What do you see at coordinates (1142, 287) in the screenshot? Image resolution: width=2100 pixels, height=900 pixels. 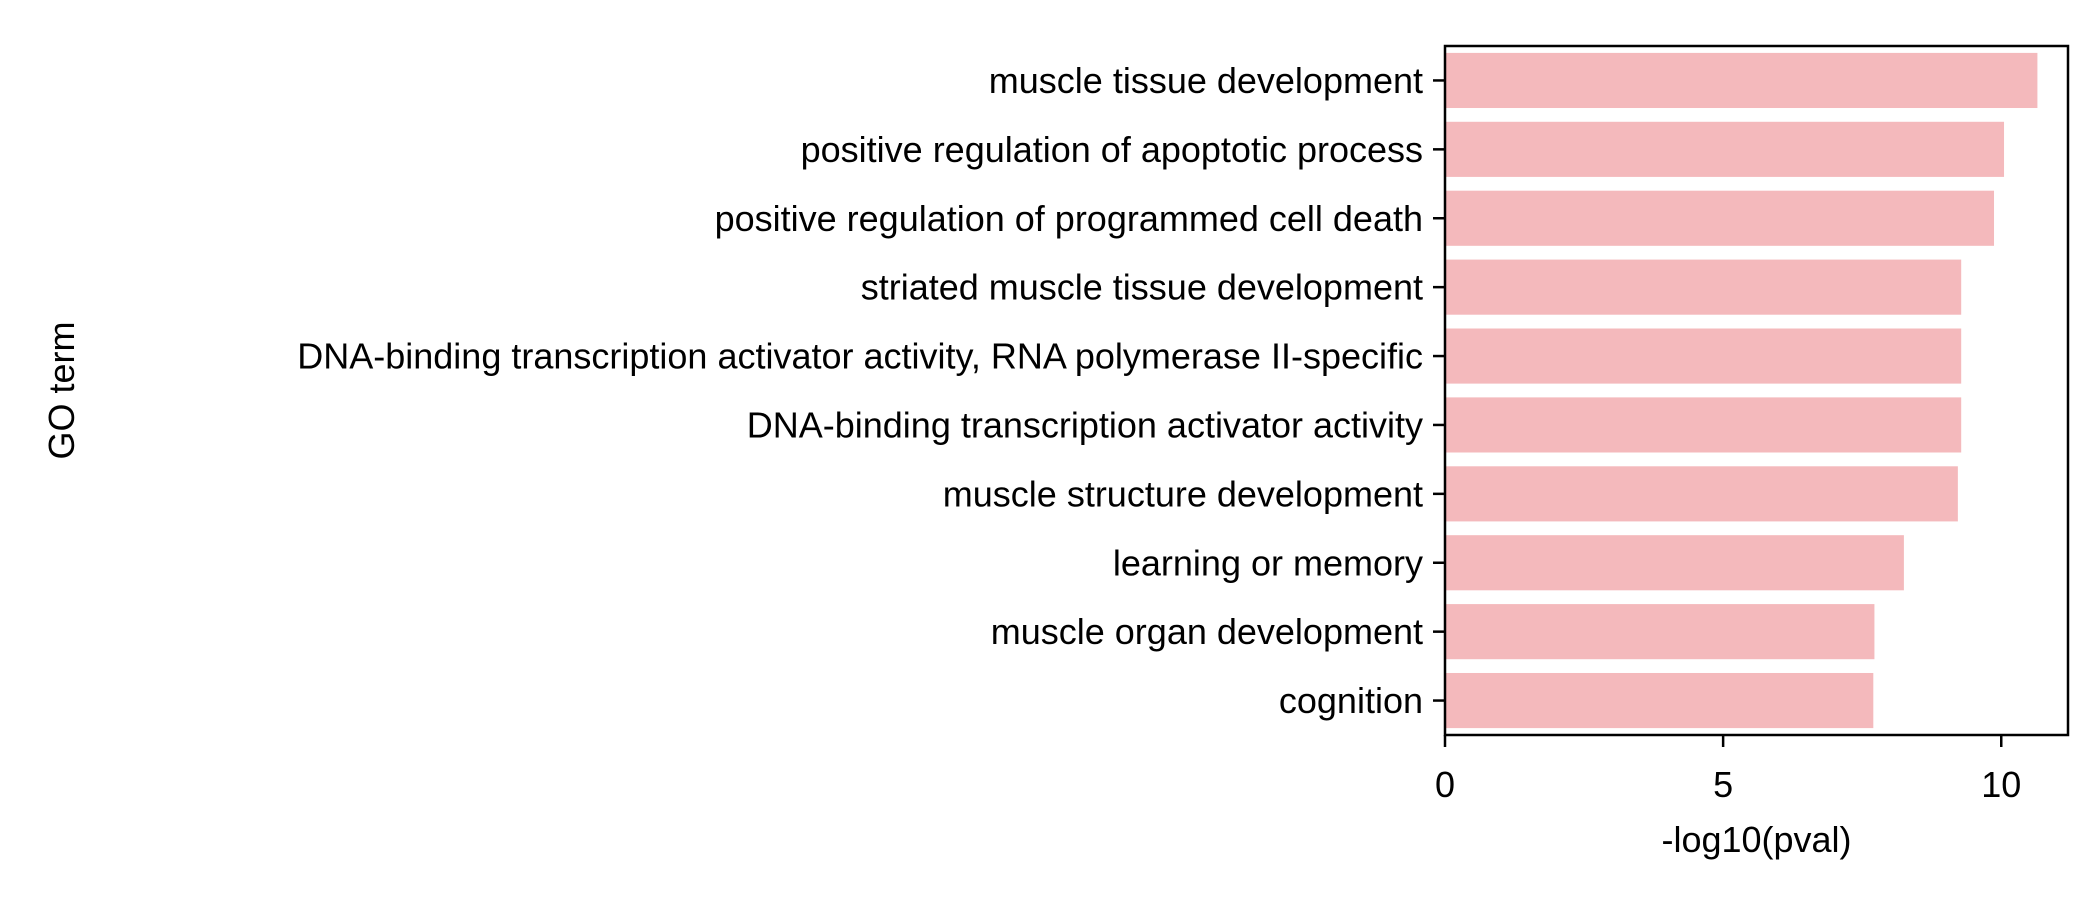 I see `y-tick-label: striated muscle tissue development` at bounding box center [1142, 287].